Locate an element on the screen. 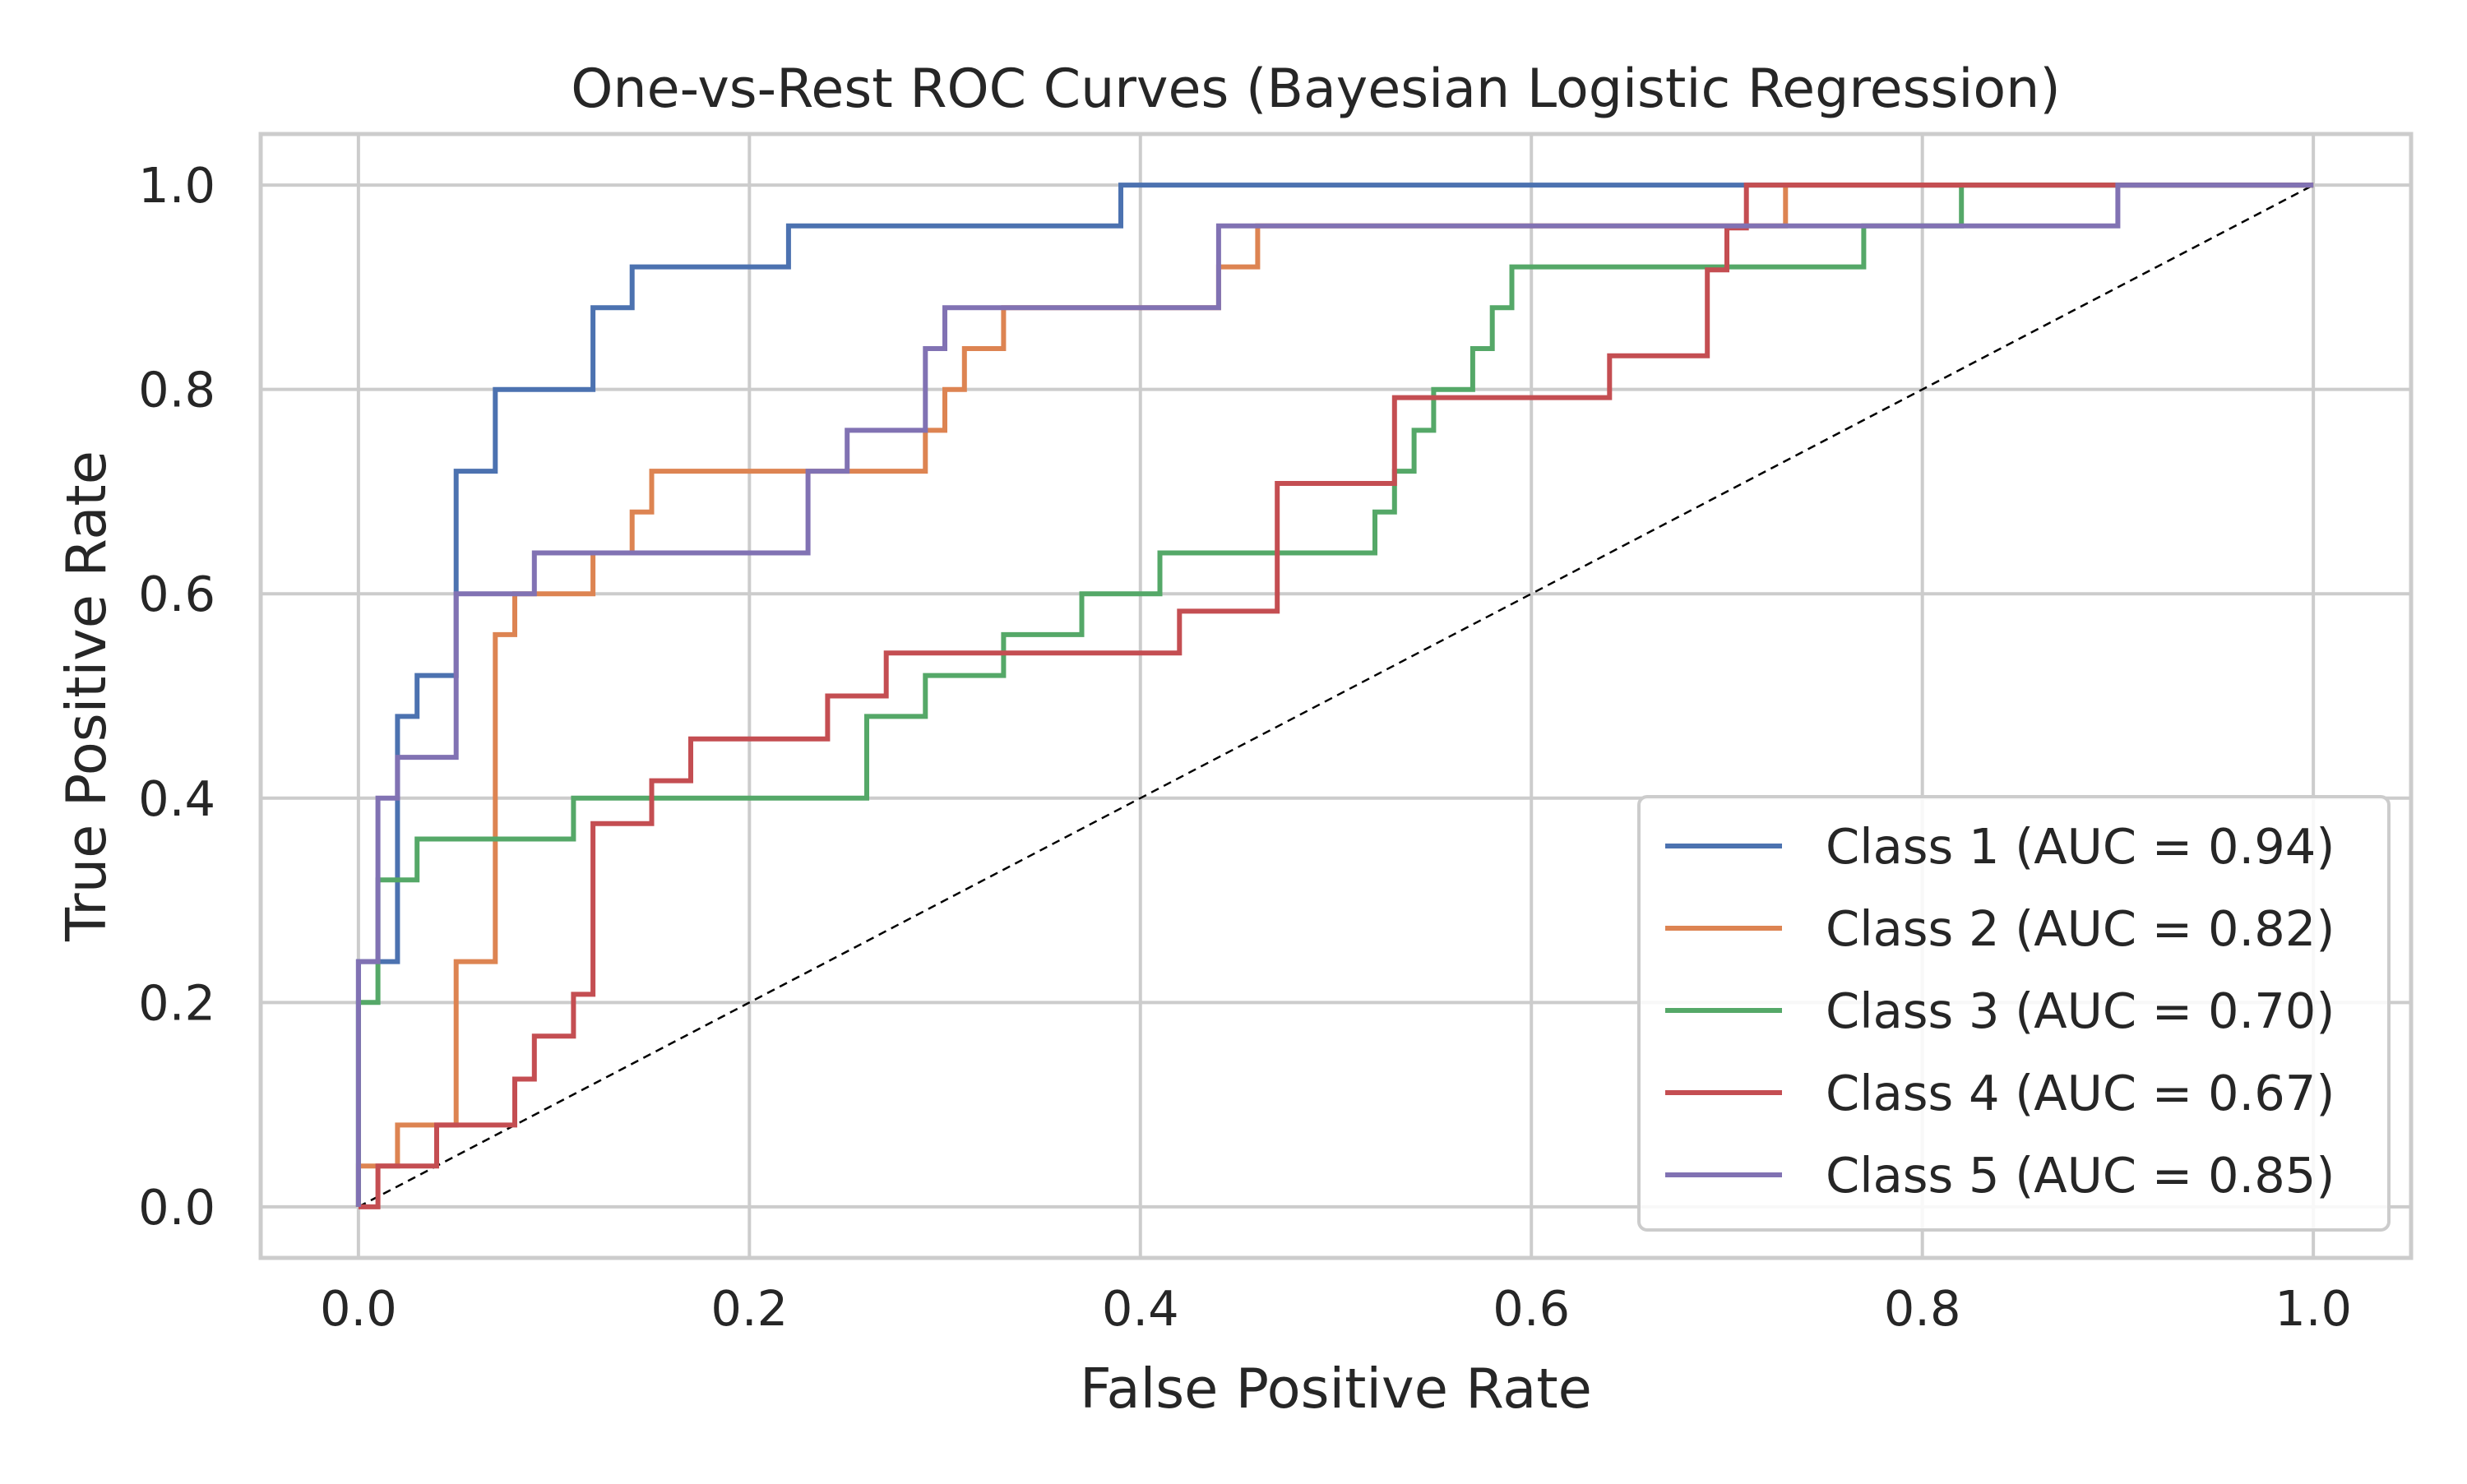  x-tick-label: 1.0 is located at coordinates (2313, 1309).